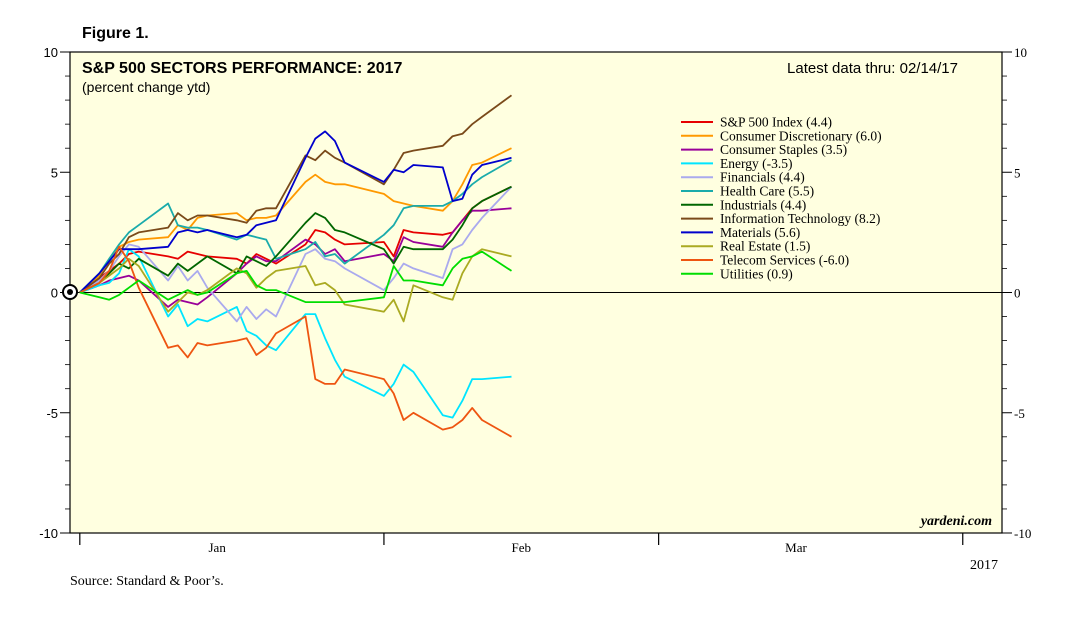 The width and height of the screenshot is (1082, 624). What do you see at coordinates (955, 521) in the screenshot?
I see `watermark: yardeni.com` at bounding box center [955, 521].